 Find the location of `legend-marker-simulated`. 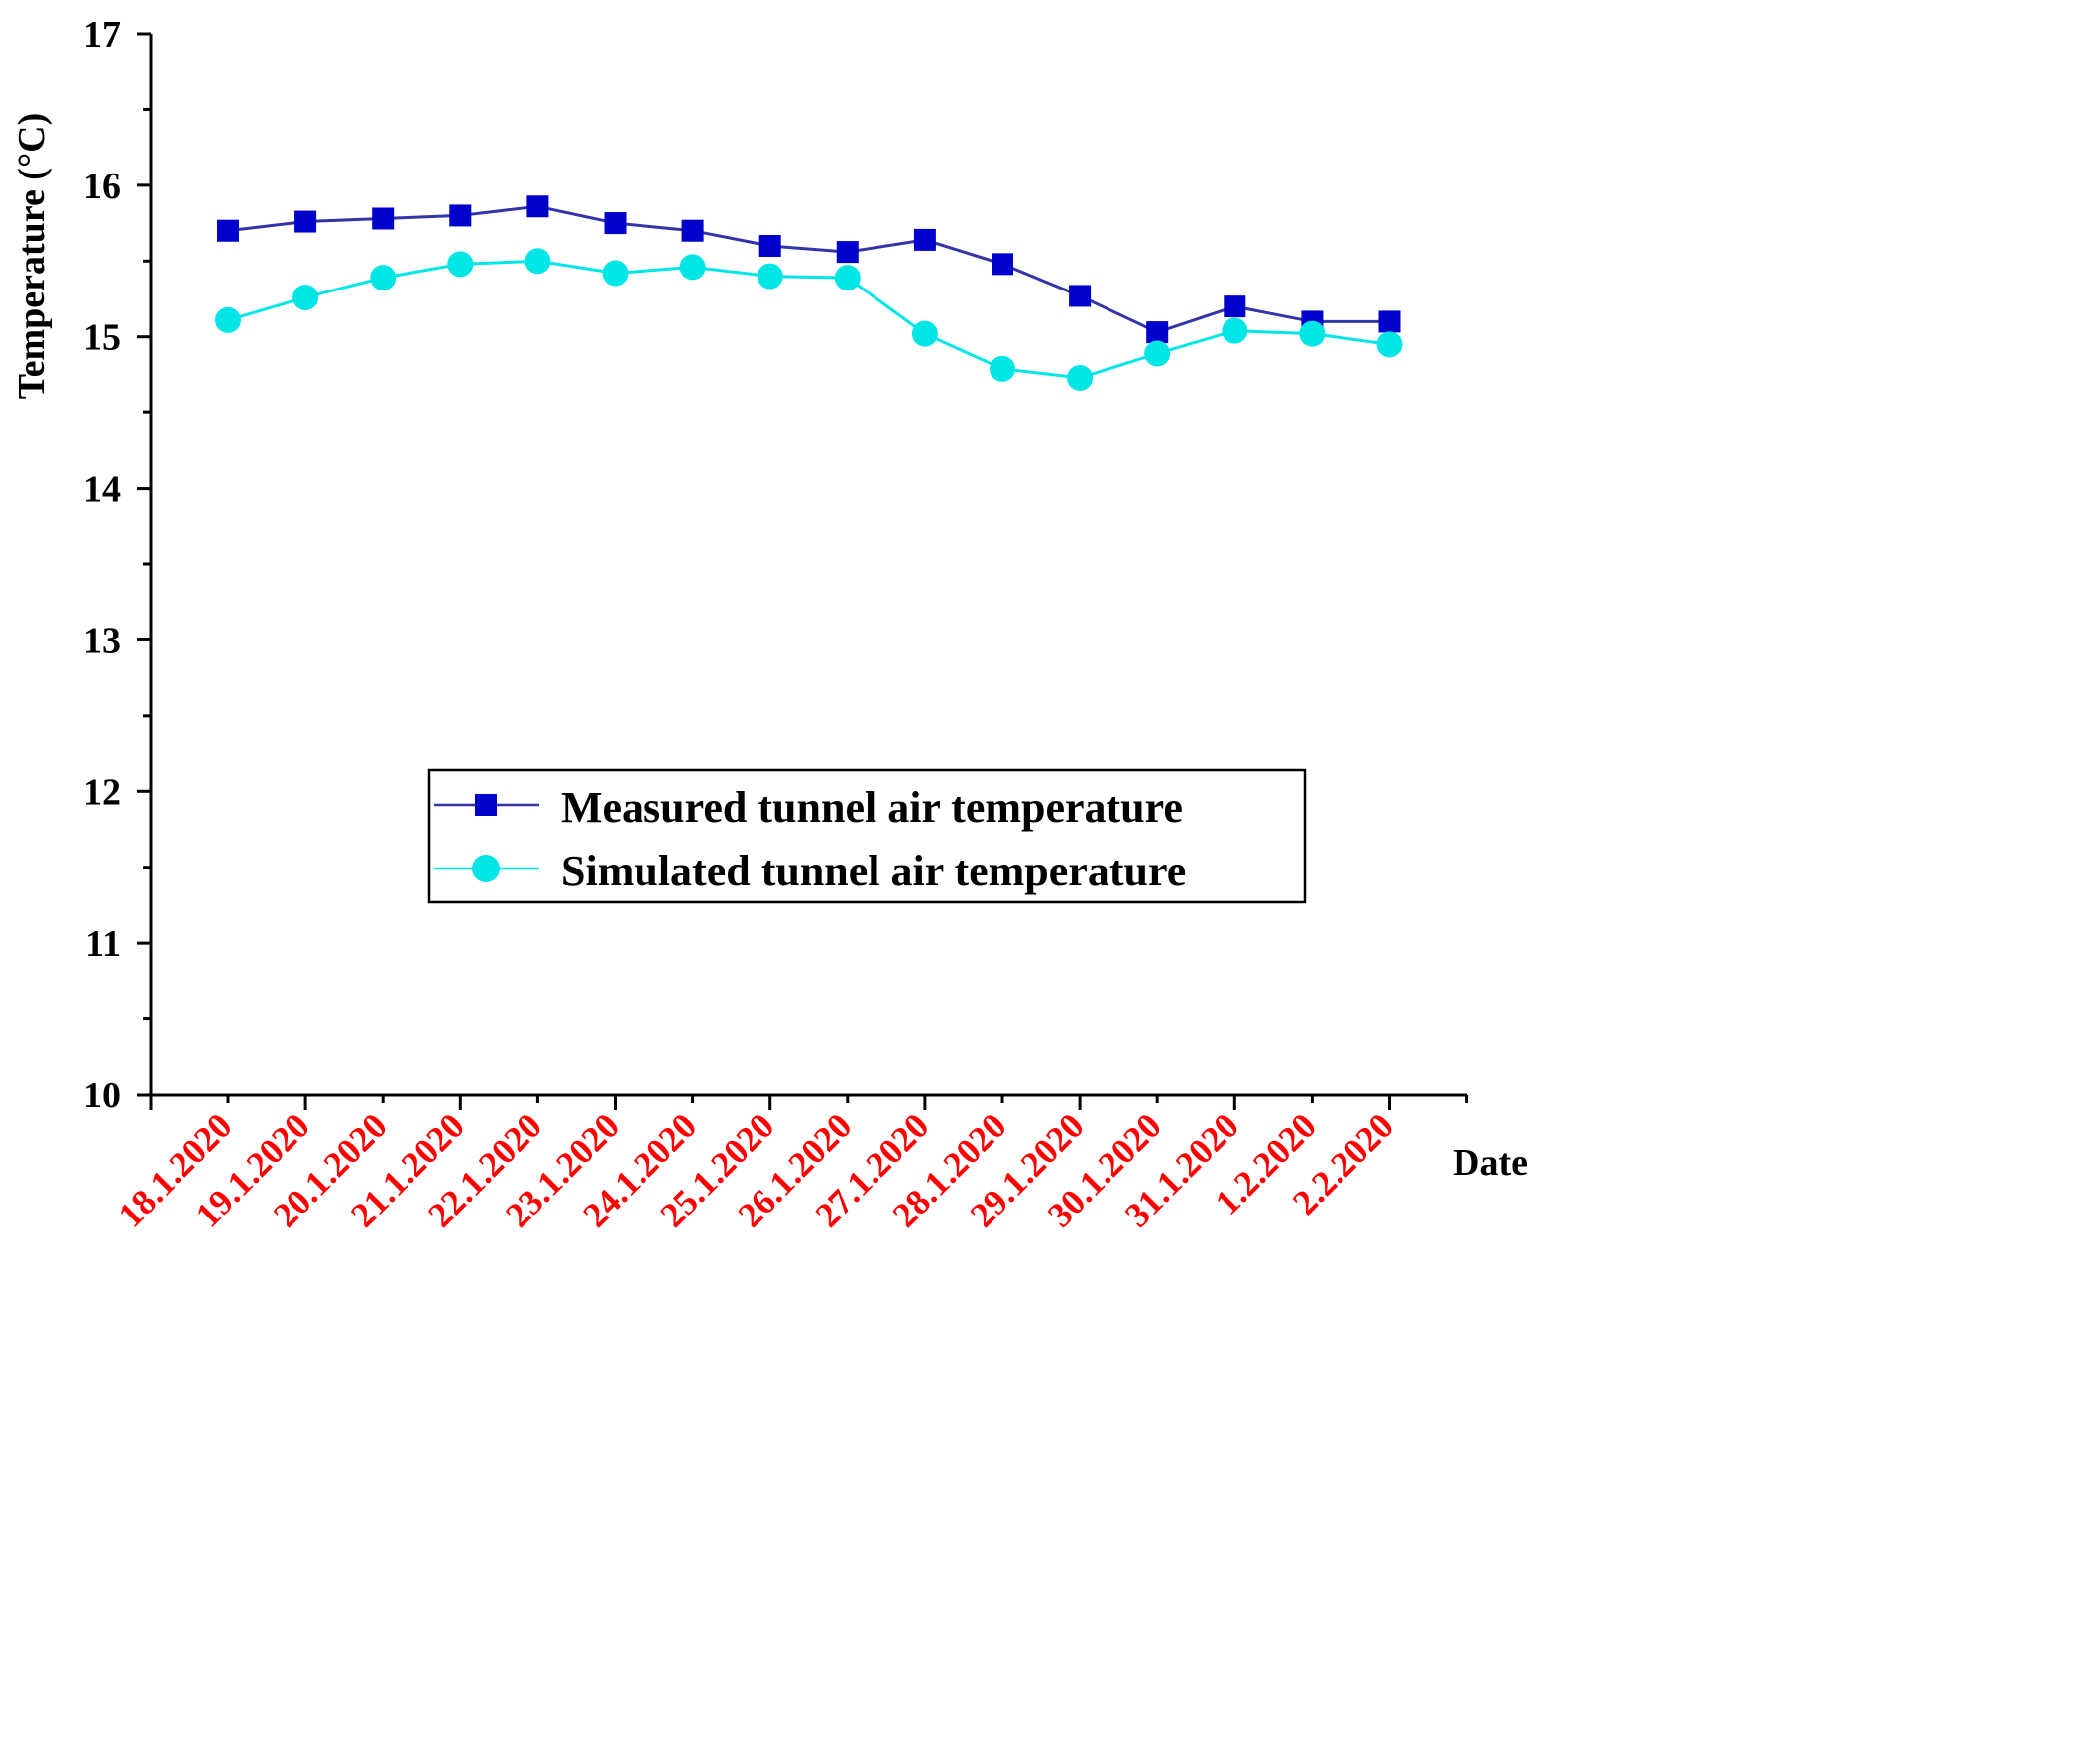

legend-marker-simulated is located at coordinates (486, 868).